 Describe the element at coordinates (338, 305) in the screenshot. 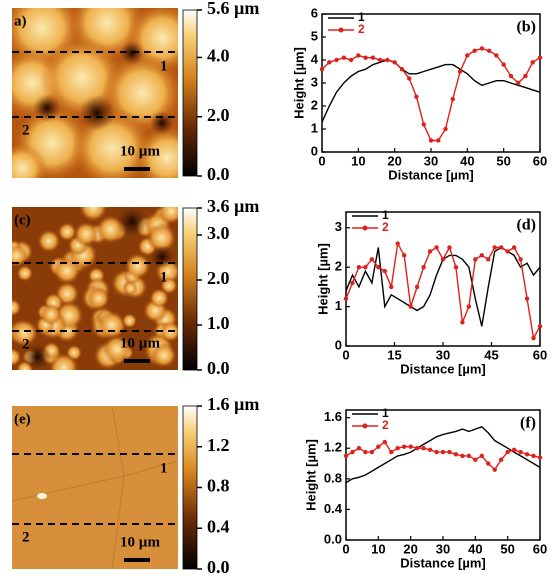

I see `y-tick-label: 1` at that location.